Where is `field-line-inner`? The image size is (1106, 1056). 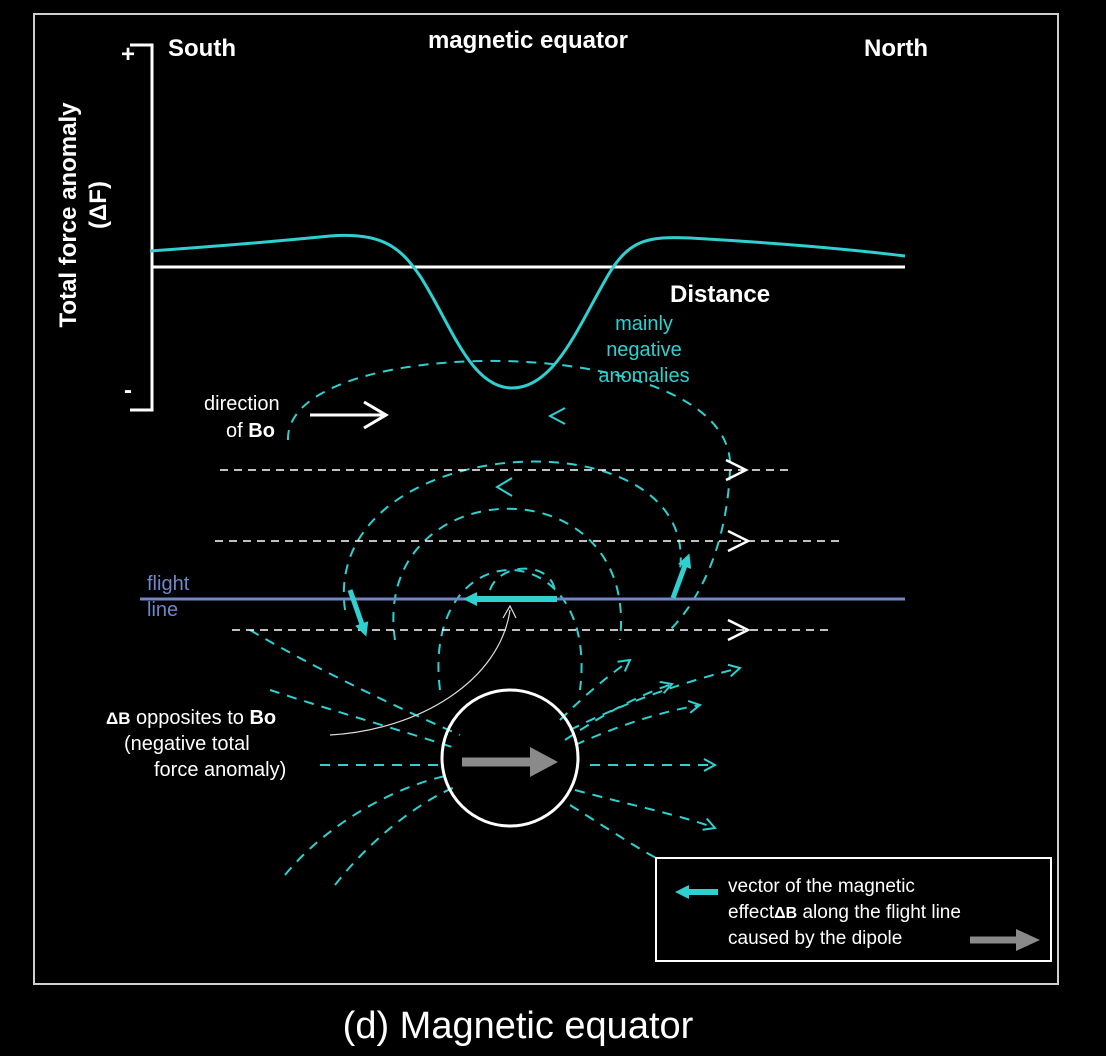 field-line-inner is located at coordinates (523, 584).